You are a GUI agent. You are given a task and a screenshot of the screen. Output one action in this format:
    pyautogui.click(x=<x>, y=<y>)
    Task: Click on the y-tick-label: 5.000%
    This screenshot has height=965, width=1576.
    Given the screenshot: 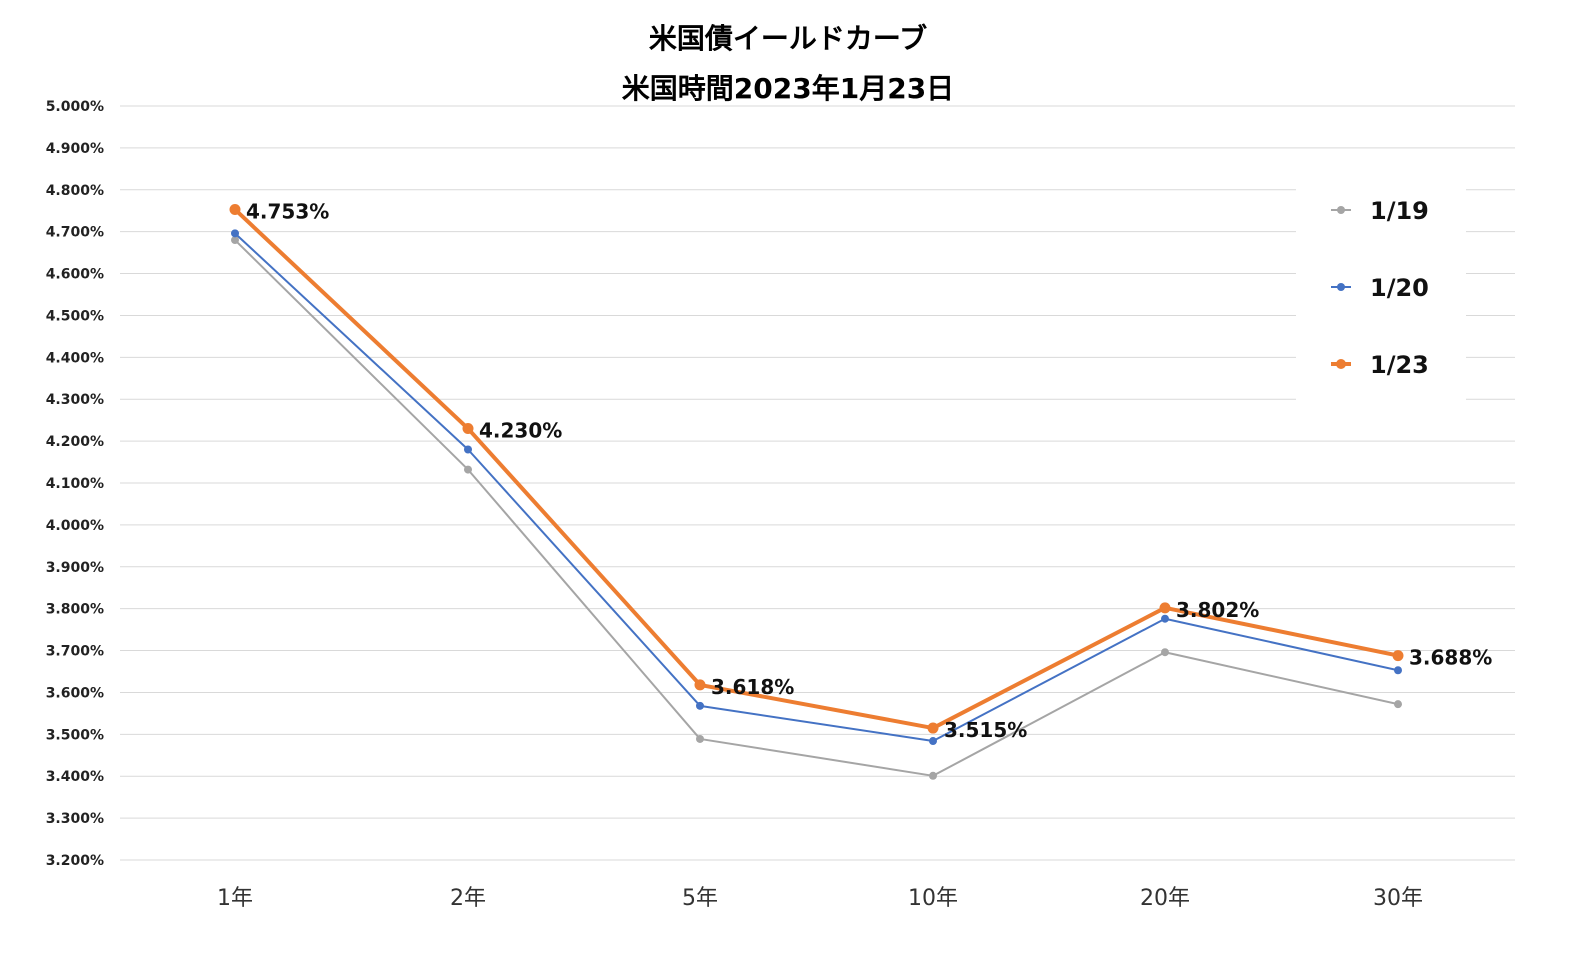 What is the action you would take?
    pyautogui.click(x=75, y=107)
    